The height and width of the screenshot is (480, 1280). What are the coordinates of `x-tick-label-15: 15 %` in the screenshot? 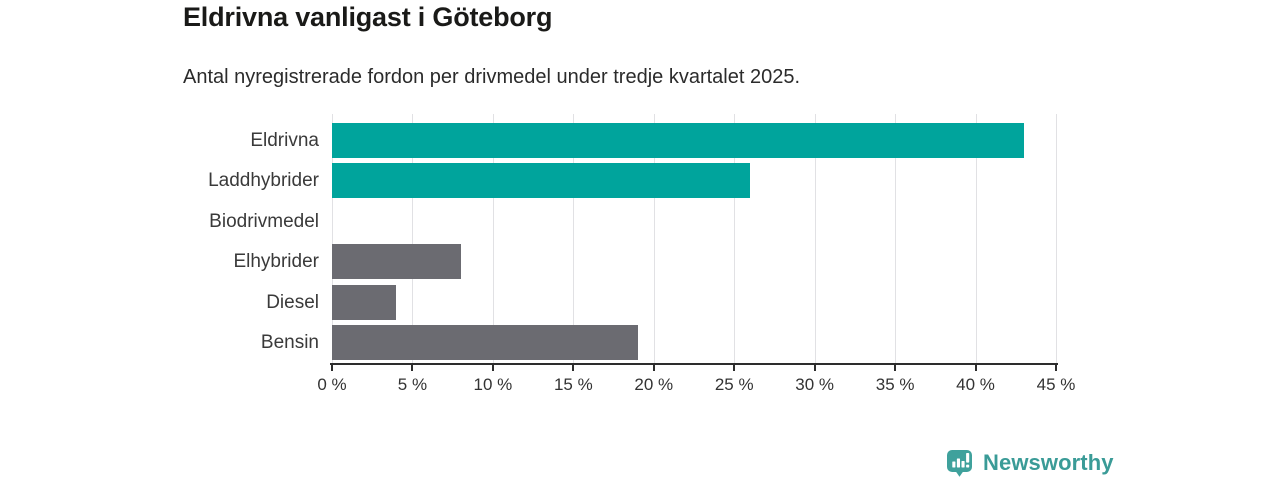 It's located at (573, 384).